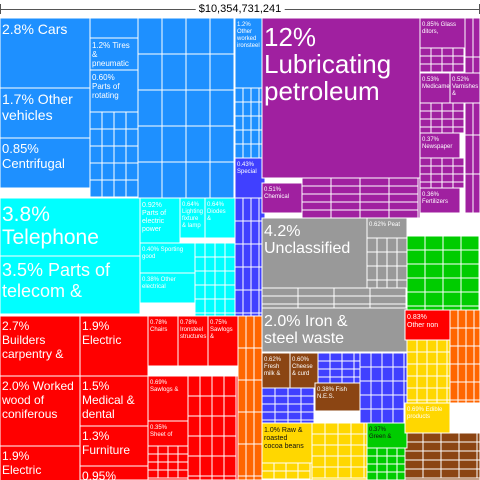  Describe the element at coordinates (384, 225) in the screenshot. I see `tile-label: 0.62% Peat` at that location.